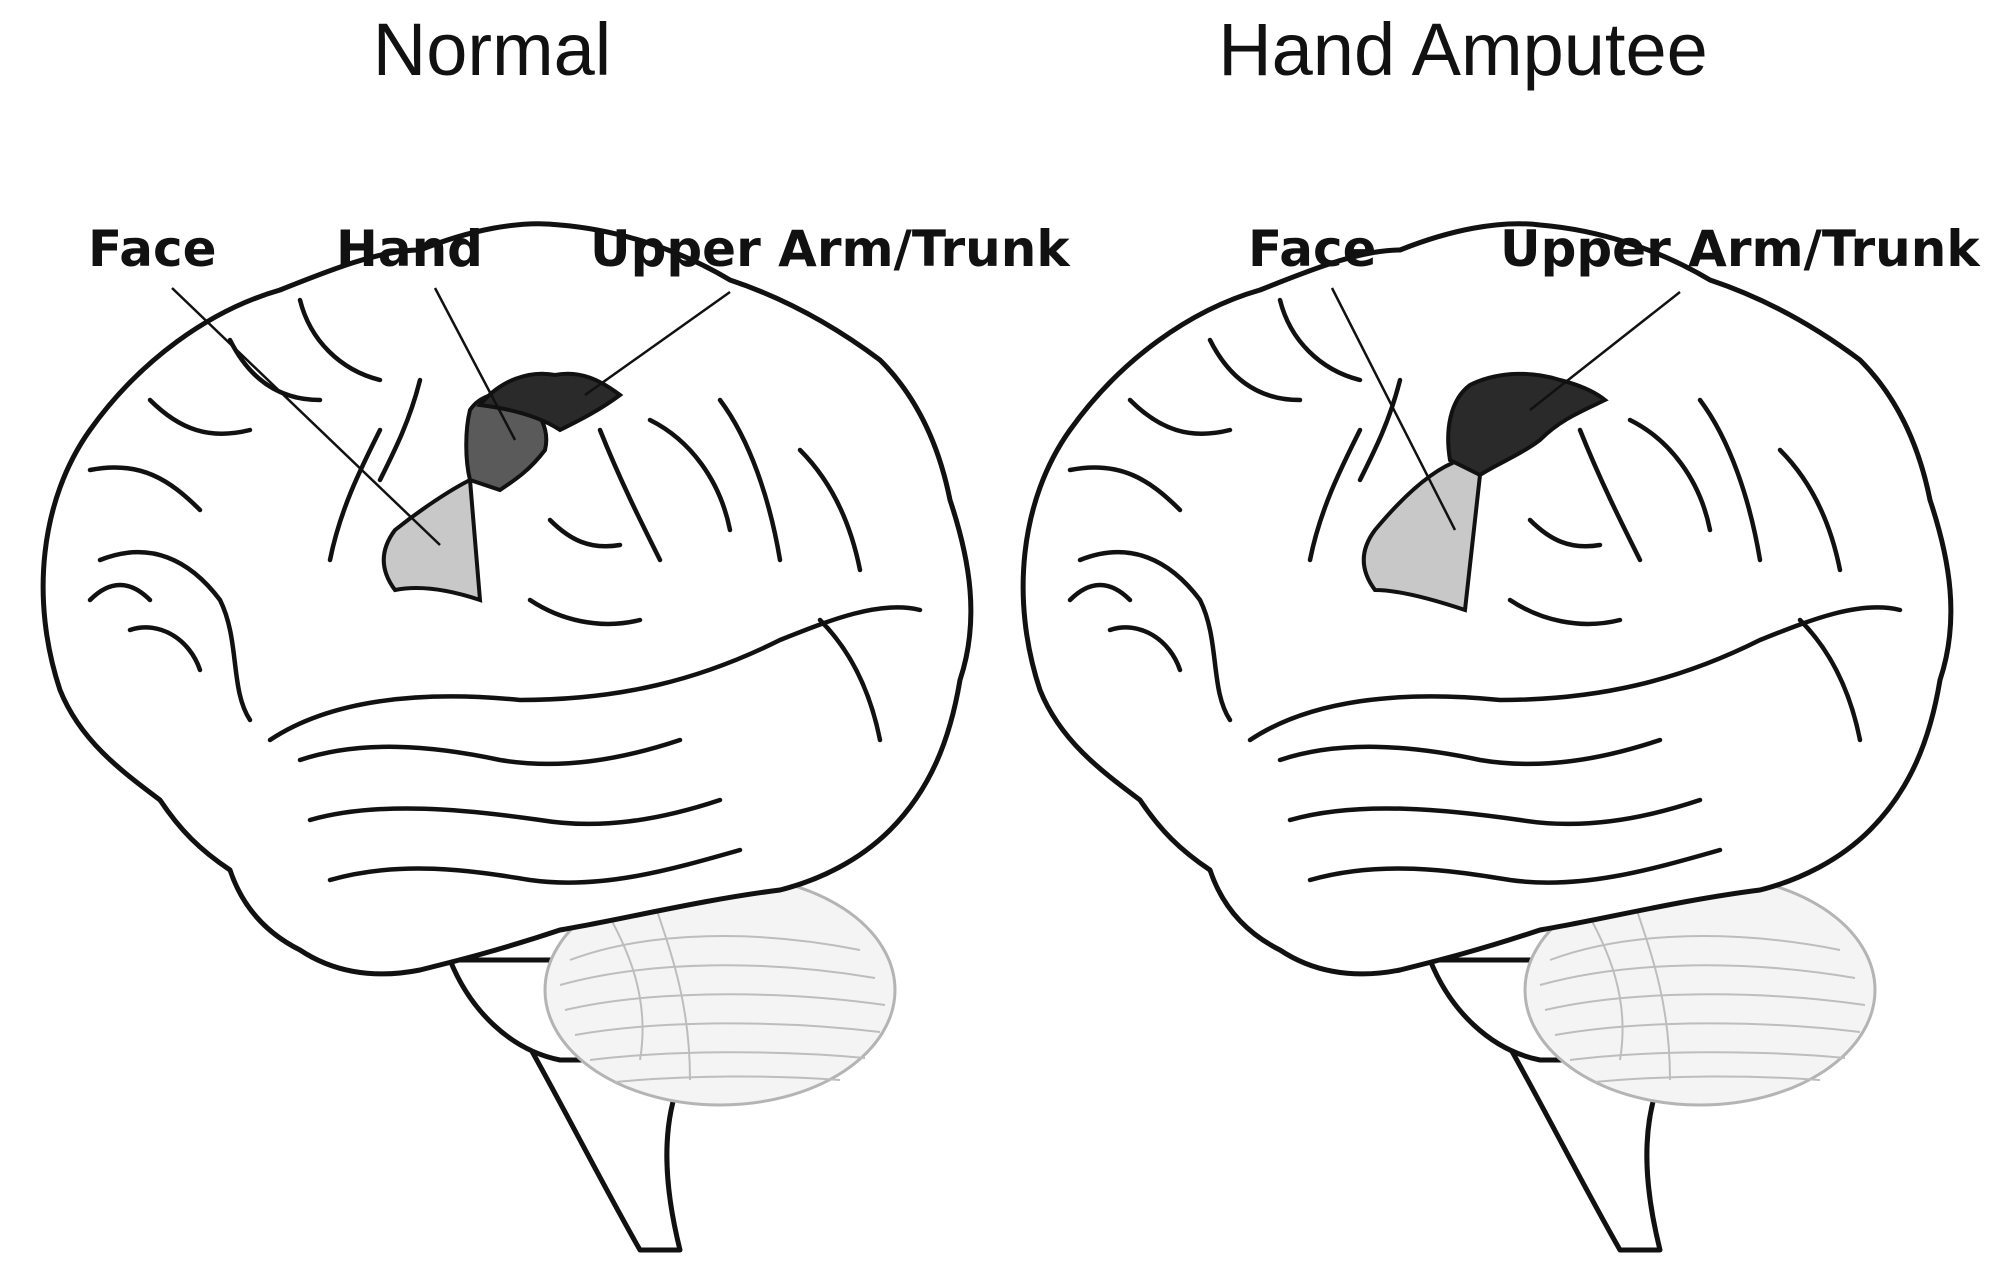 This screenshot has height=1284, width=2000. I want to click on normal-face-leader, so click(306, 416).